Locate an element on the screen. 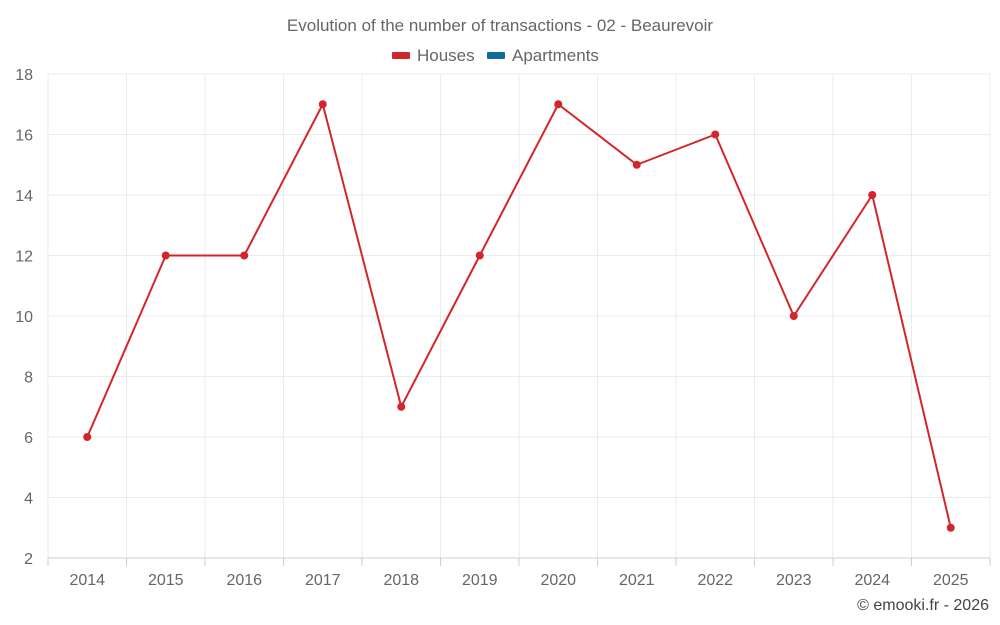 The height and width of the screenshot is (625, 1000). y-axis-ticks: 2 4 6 8 10 12 14 16 18 is located at coordinates (24, 317).